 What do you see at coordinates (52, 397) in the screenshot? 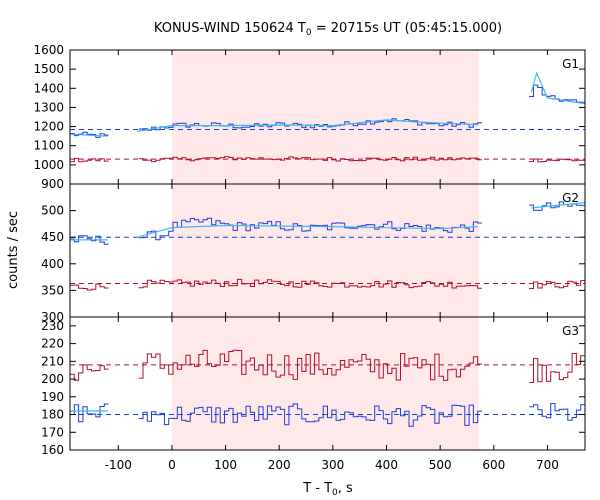
I see `y-tick-label: 190` at bounding box center [52, 397].